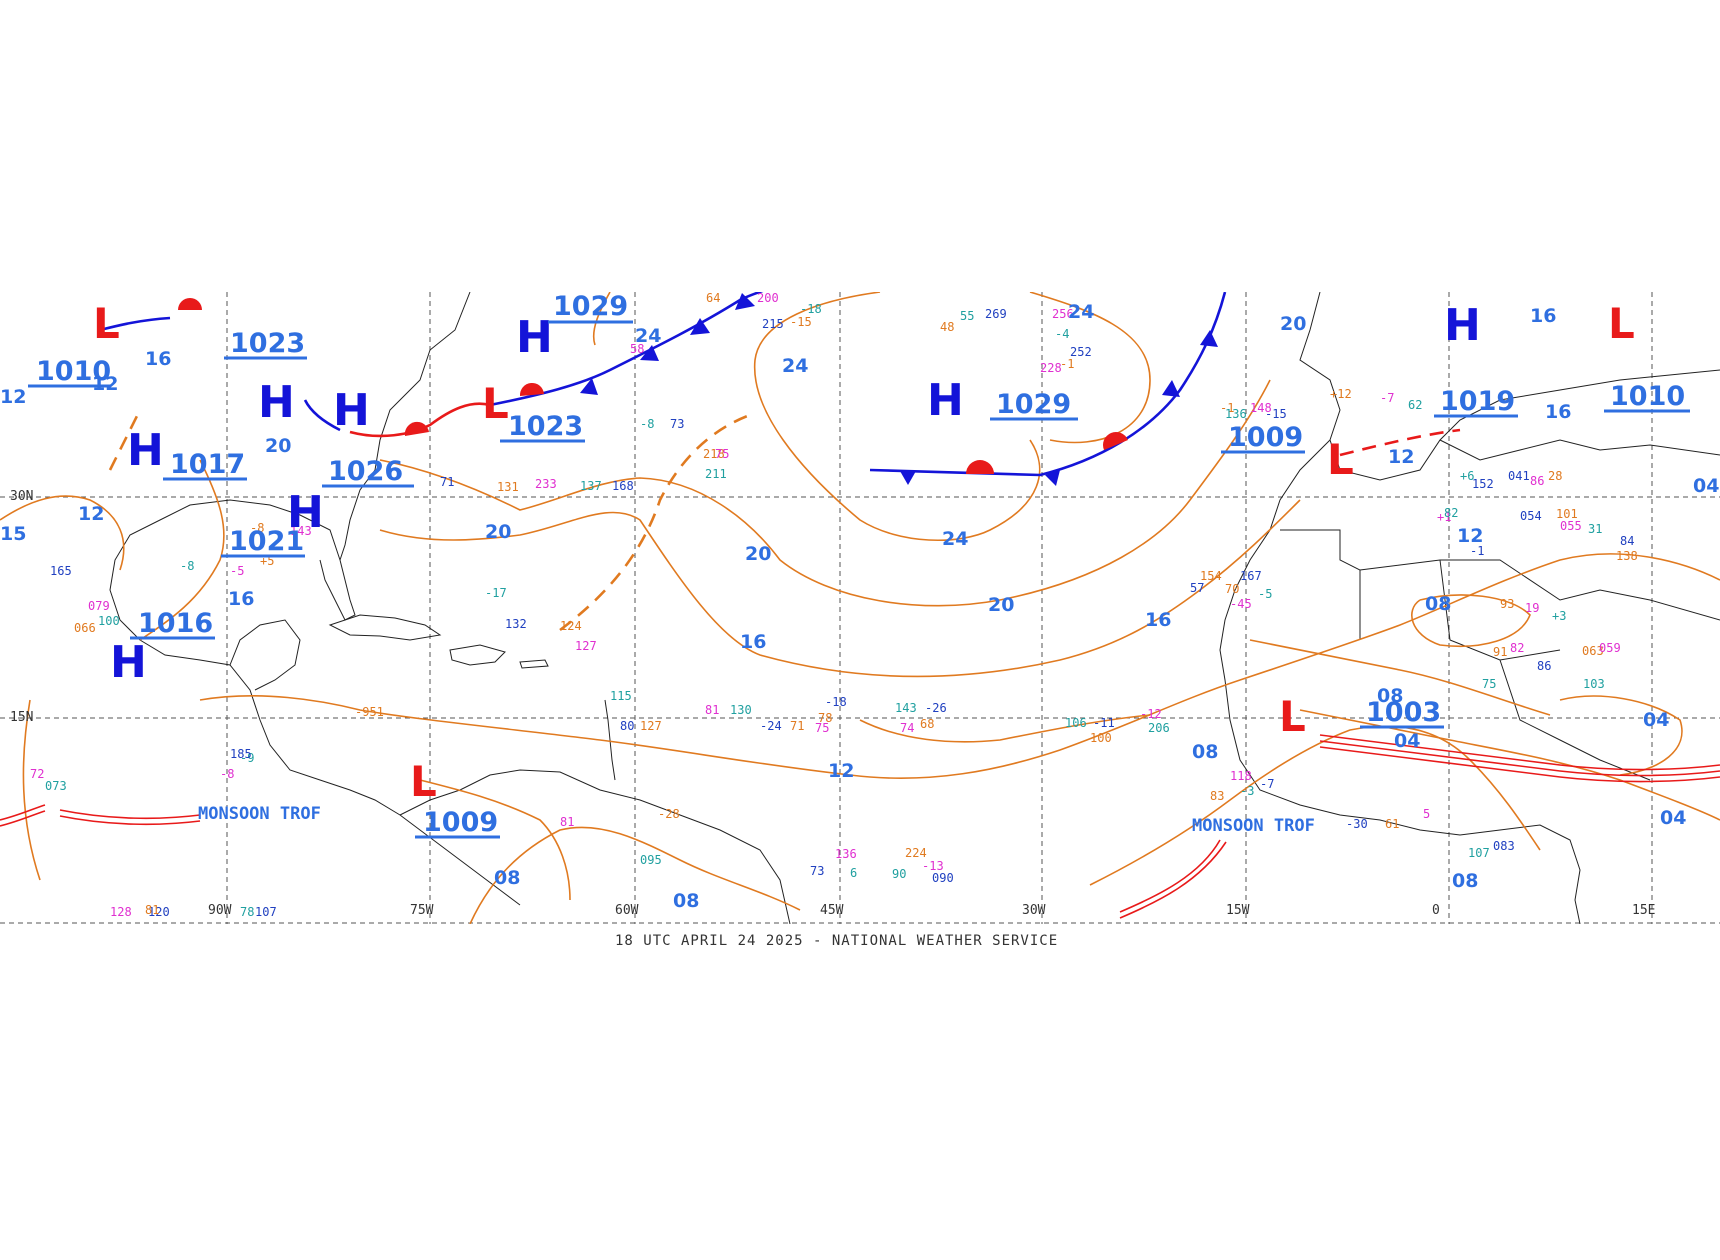 This screenshot has width=1720, height=1260. I want to click on observation-value: 75, so click(822, 728).